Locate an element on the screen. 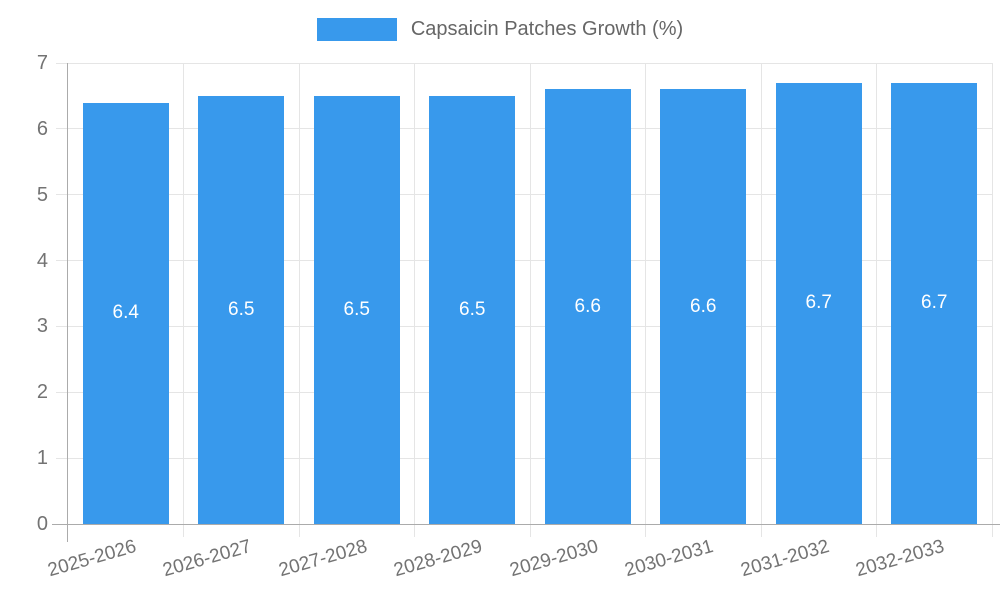 This screenshot has height=600, width=1000. y-tick-label: 2 is located at coordinates (42, 392).